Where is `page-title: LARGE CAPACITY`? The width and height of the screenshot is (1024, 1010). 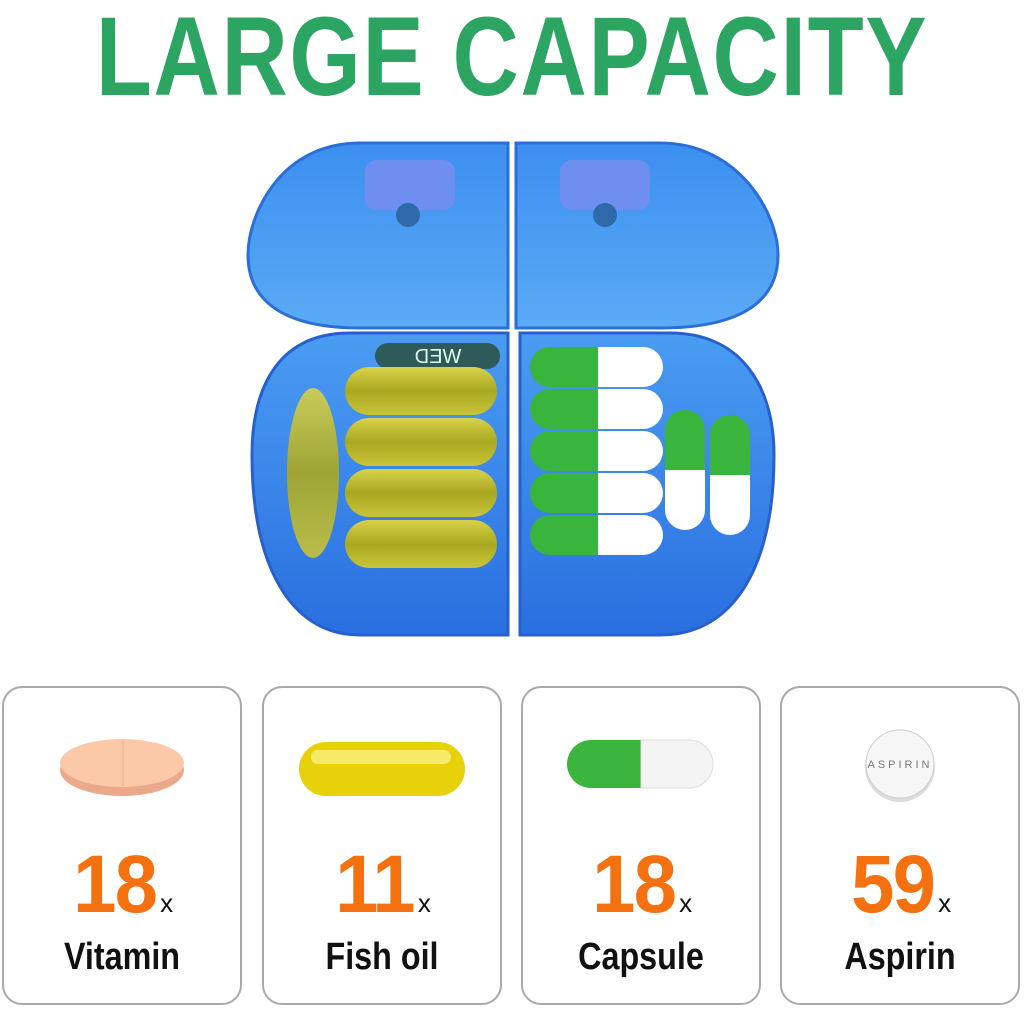
page-title: LARGE CAPACITY is located at coordinates (512, 59).